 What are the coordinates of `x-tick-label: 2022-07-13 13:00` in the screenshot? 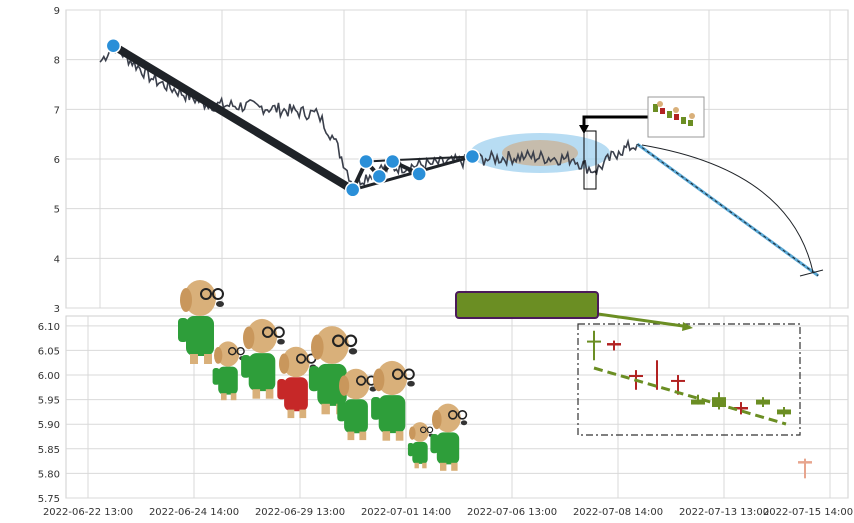 It's located at (724, 512).